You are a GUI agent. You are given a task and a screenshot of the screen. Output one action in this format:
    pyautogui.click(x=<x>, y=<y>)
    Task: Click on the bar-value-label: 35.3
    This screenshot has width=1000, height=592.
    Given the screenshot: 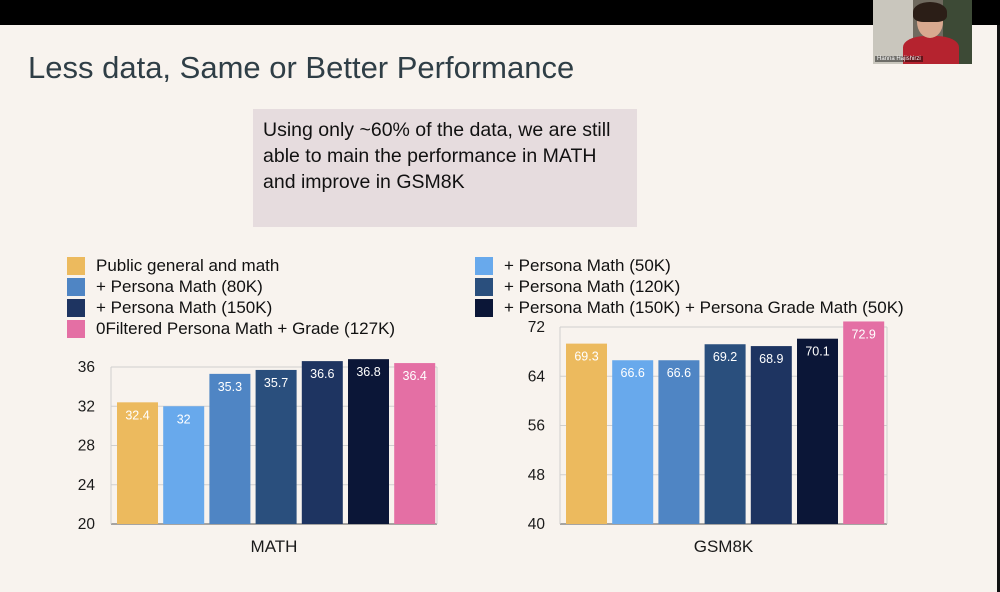 What is the action you would take?
    pyautogui.click(x=230, y=387)
    